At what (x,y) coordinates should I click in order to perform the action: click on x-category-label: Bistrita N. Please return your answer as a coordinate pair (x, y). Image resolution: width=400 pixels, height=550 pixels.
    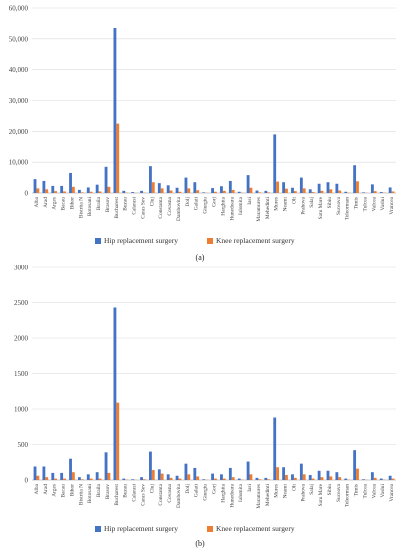
    Looking at the image, I should click on (81, 494).